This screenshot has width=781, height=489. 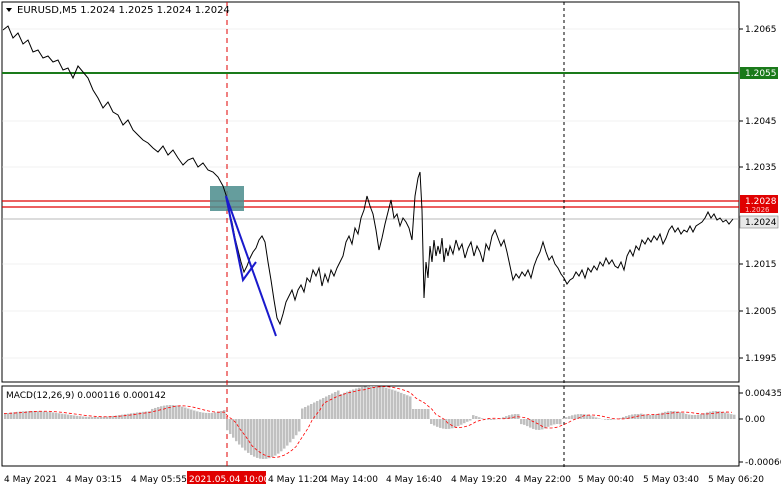 I want to click on macd-histogram, so click(x=370, y=422).